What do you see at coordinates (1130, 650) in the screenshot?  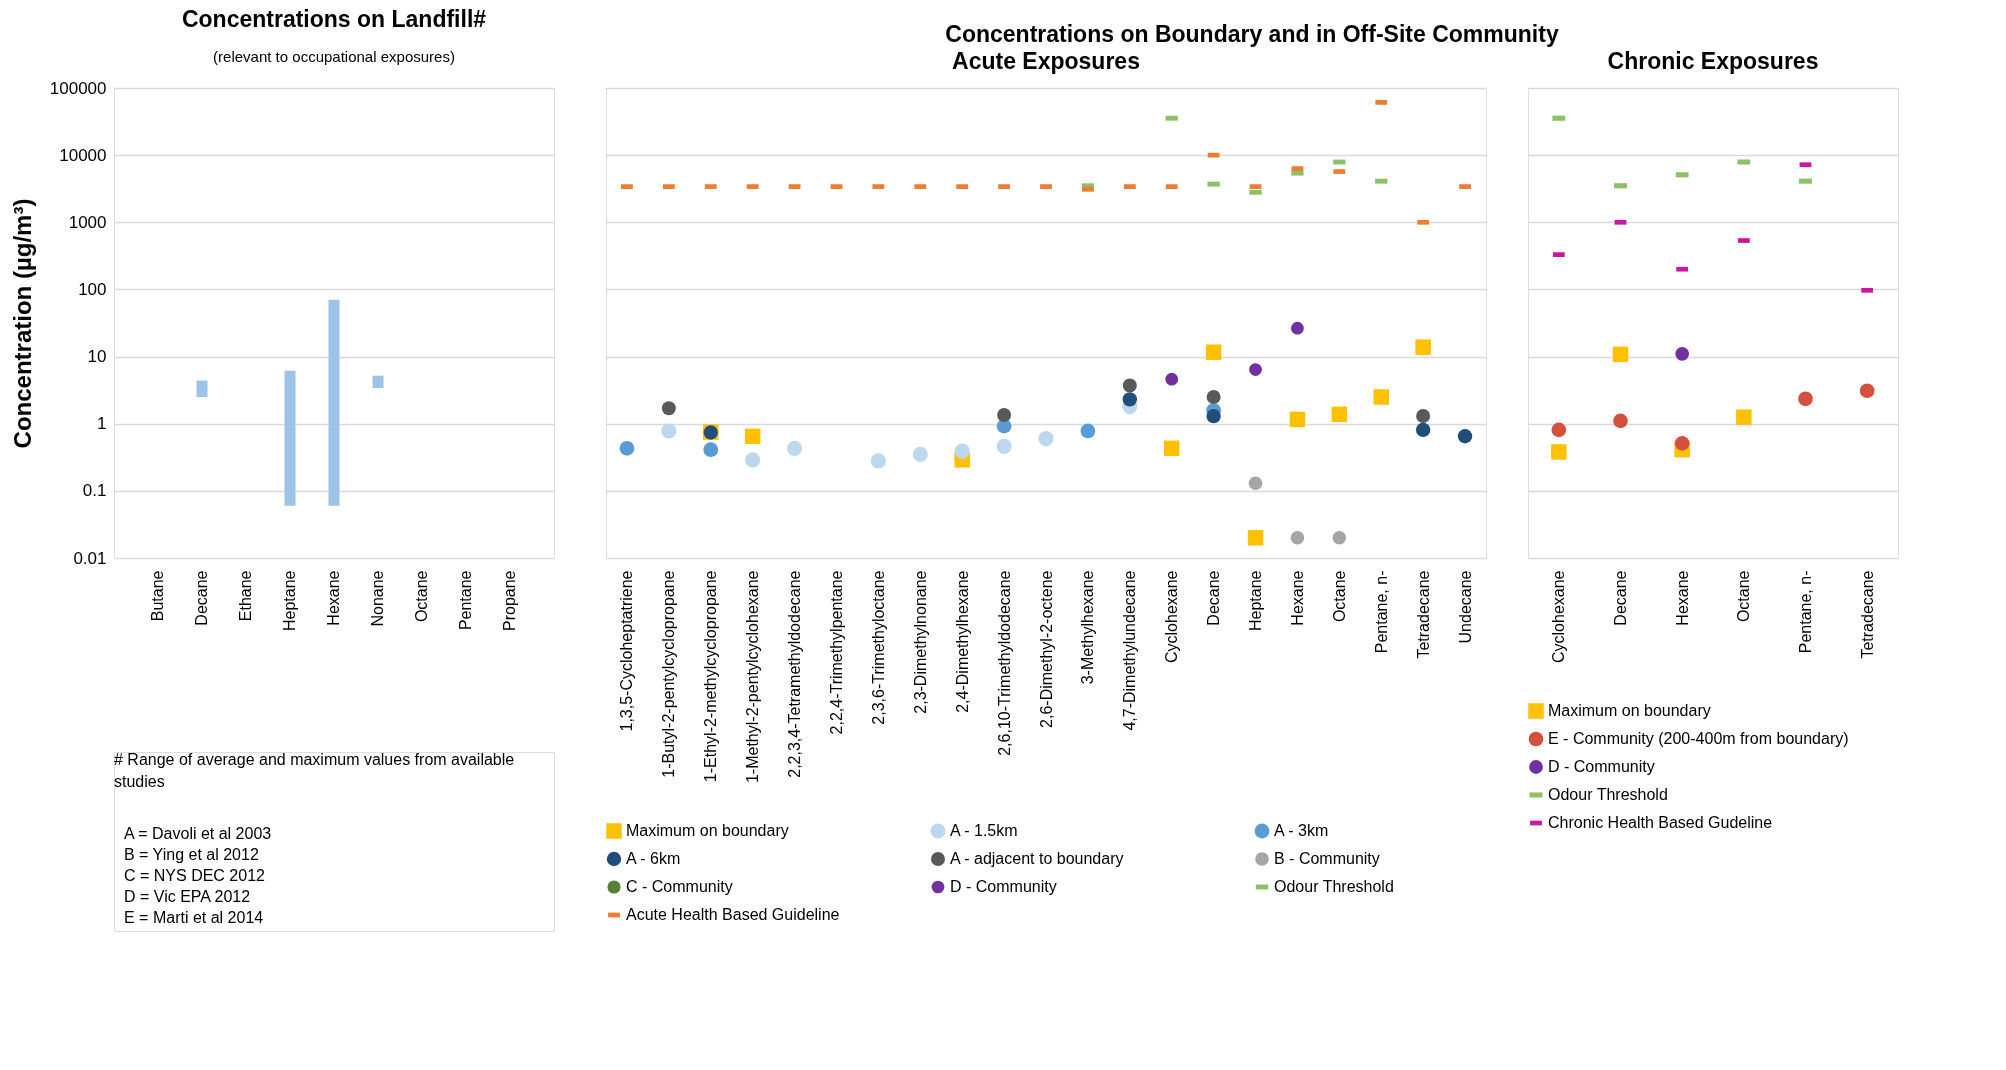 I see `x-tick-label: 4,7-Dimethylundecane` at bounding box center [1130, 650].